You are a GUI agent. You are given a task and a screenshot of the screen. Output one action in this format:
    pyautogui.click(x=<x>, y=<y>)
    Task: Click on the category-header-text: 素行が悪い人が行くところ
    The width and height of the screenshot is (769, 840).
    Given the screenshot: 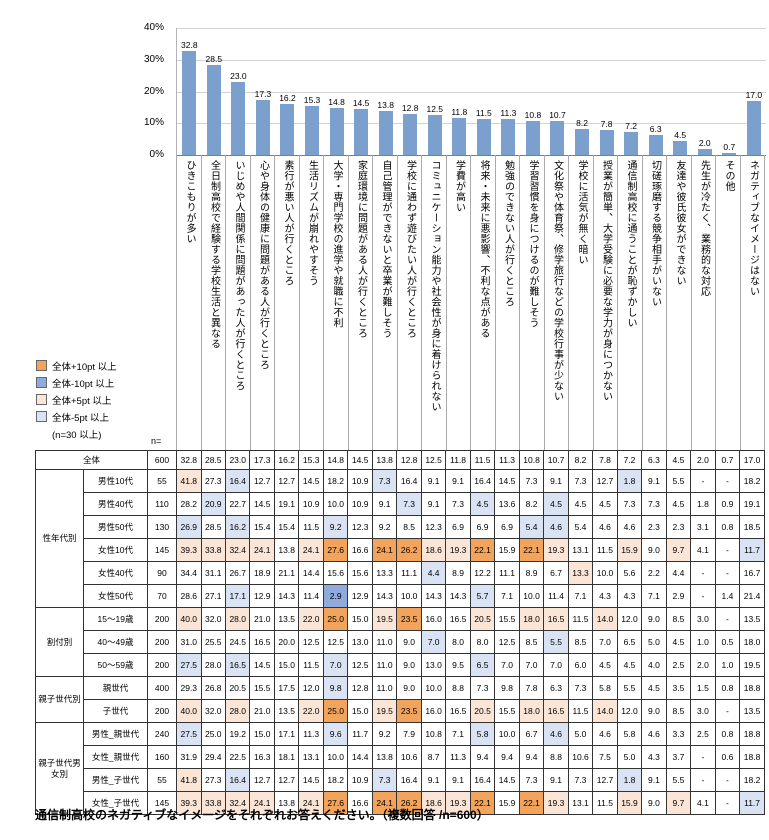 What is the action you would take?
    pyautogui.click(x=287, y=223)
    